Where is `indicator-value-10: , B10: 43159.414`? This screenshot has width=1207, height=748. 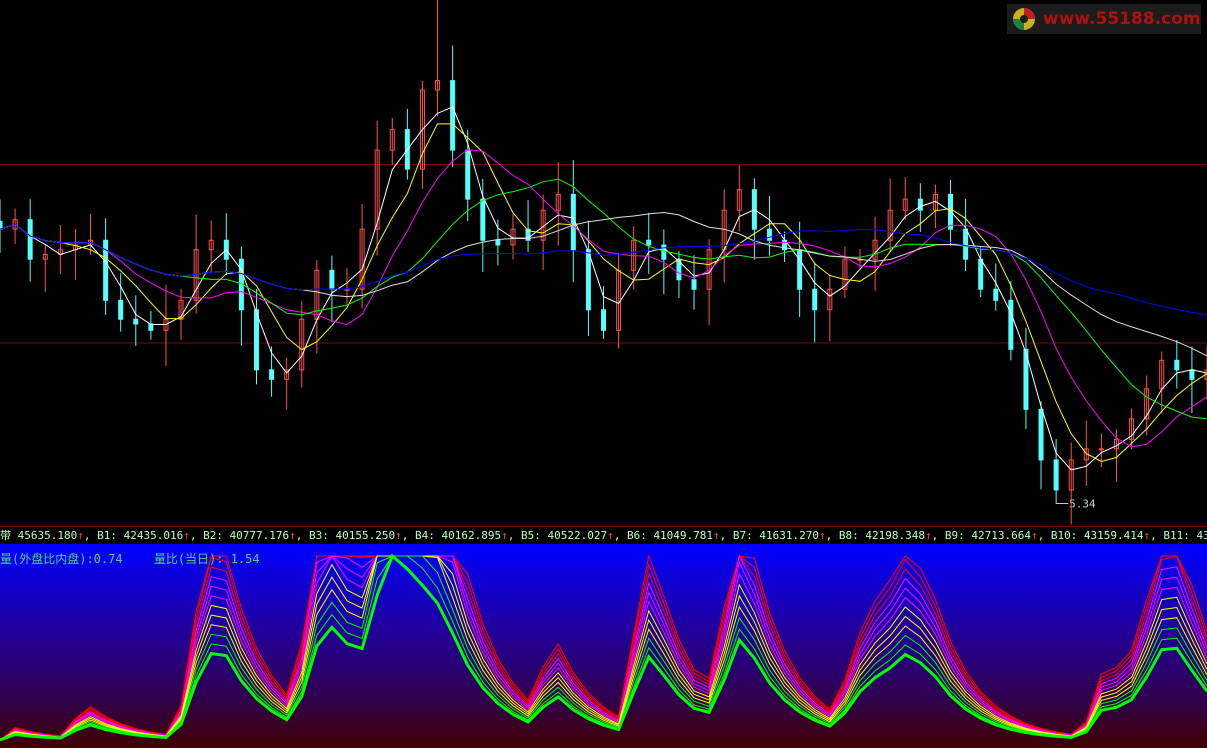 indicator-value-10: , B10: 43159.414 is located at coordinates (1090, 535).